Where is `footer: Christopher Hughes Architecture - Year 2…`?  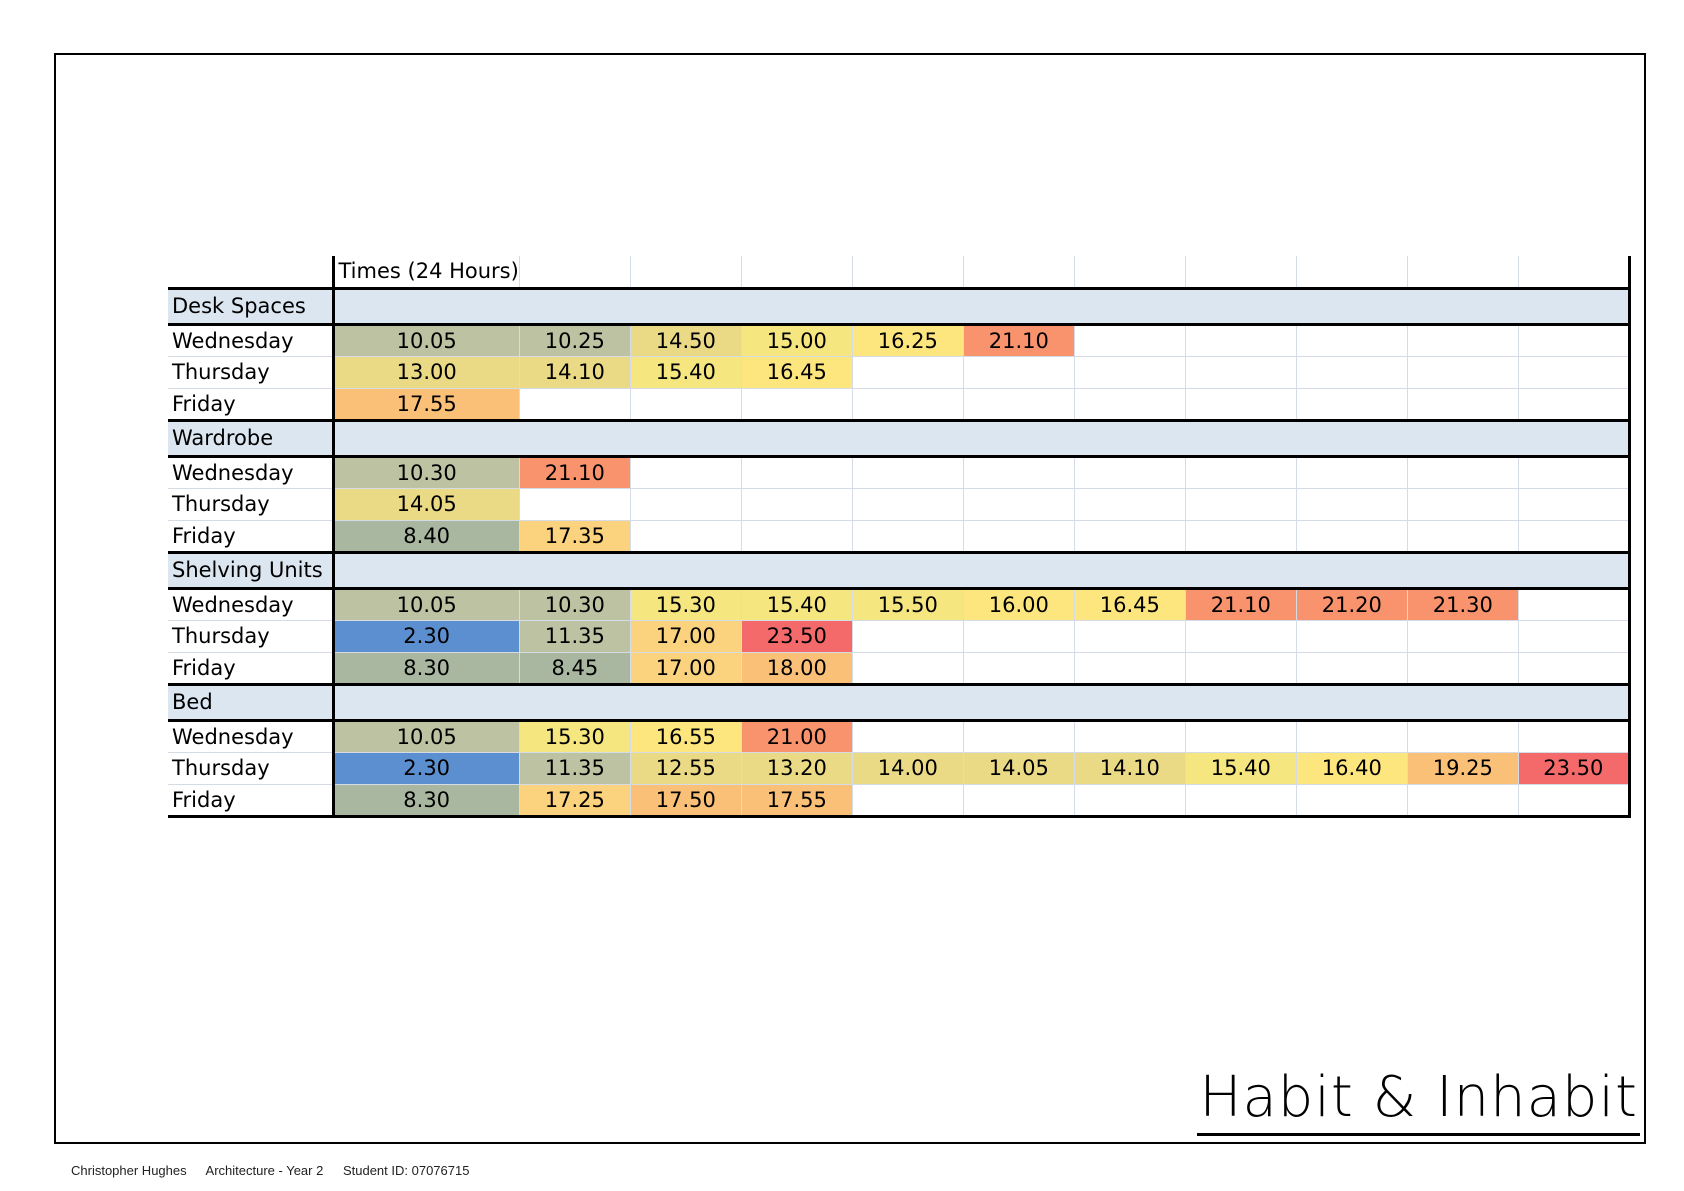 footer: Christopher Hughes Architecture - Year 2… is located at coordinates (278, 1170).